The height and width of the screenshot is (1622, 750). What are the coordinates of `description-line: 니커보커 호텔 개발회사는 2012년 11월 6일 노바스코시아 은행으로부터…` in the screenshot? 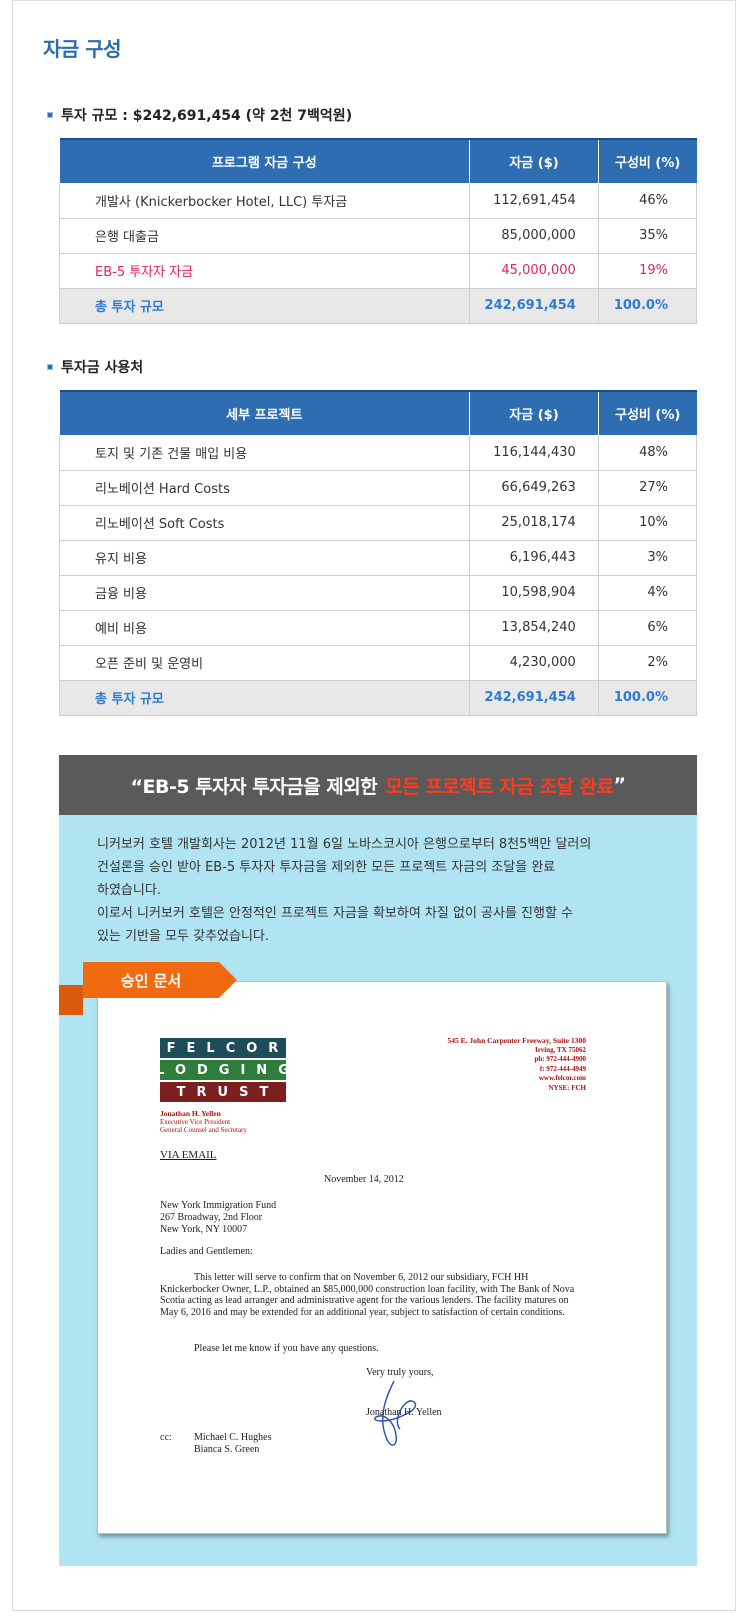 It's located at (344, 844).